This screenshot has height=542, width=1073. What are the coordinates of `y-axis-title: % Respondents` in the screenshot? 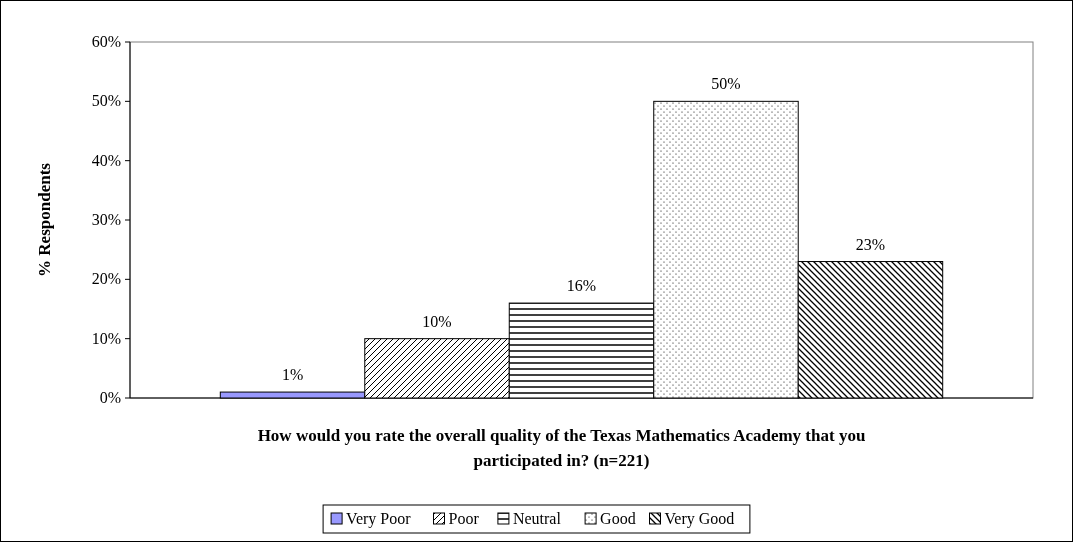 It's located at (44, 219).